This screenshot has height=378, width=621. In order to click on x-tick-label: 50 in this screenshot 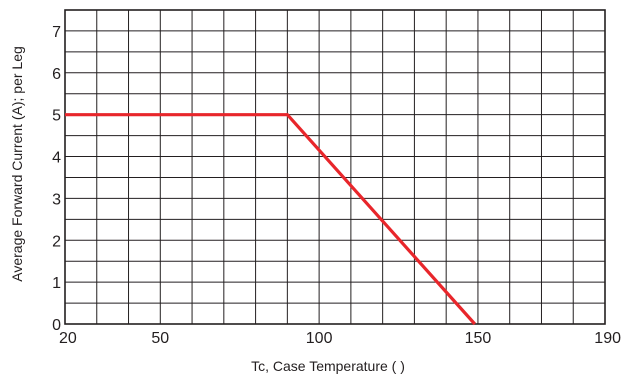, I will do `click(160, 338)`.